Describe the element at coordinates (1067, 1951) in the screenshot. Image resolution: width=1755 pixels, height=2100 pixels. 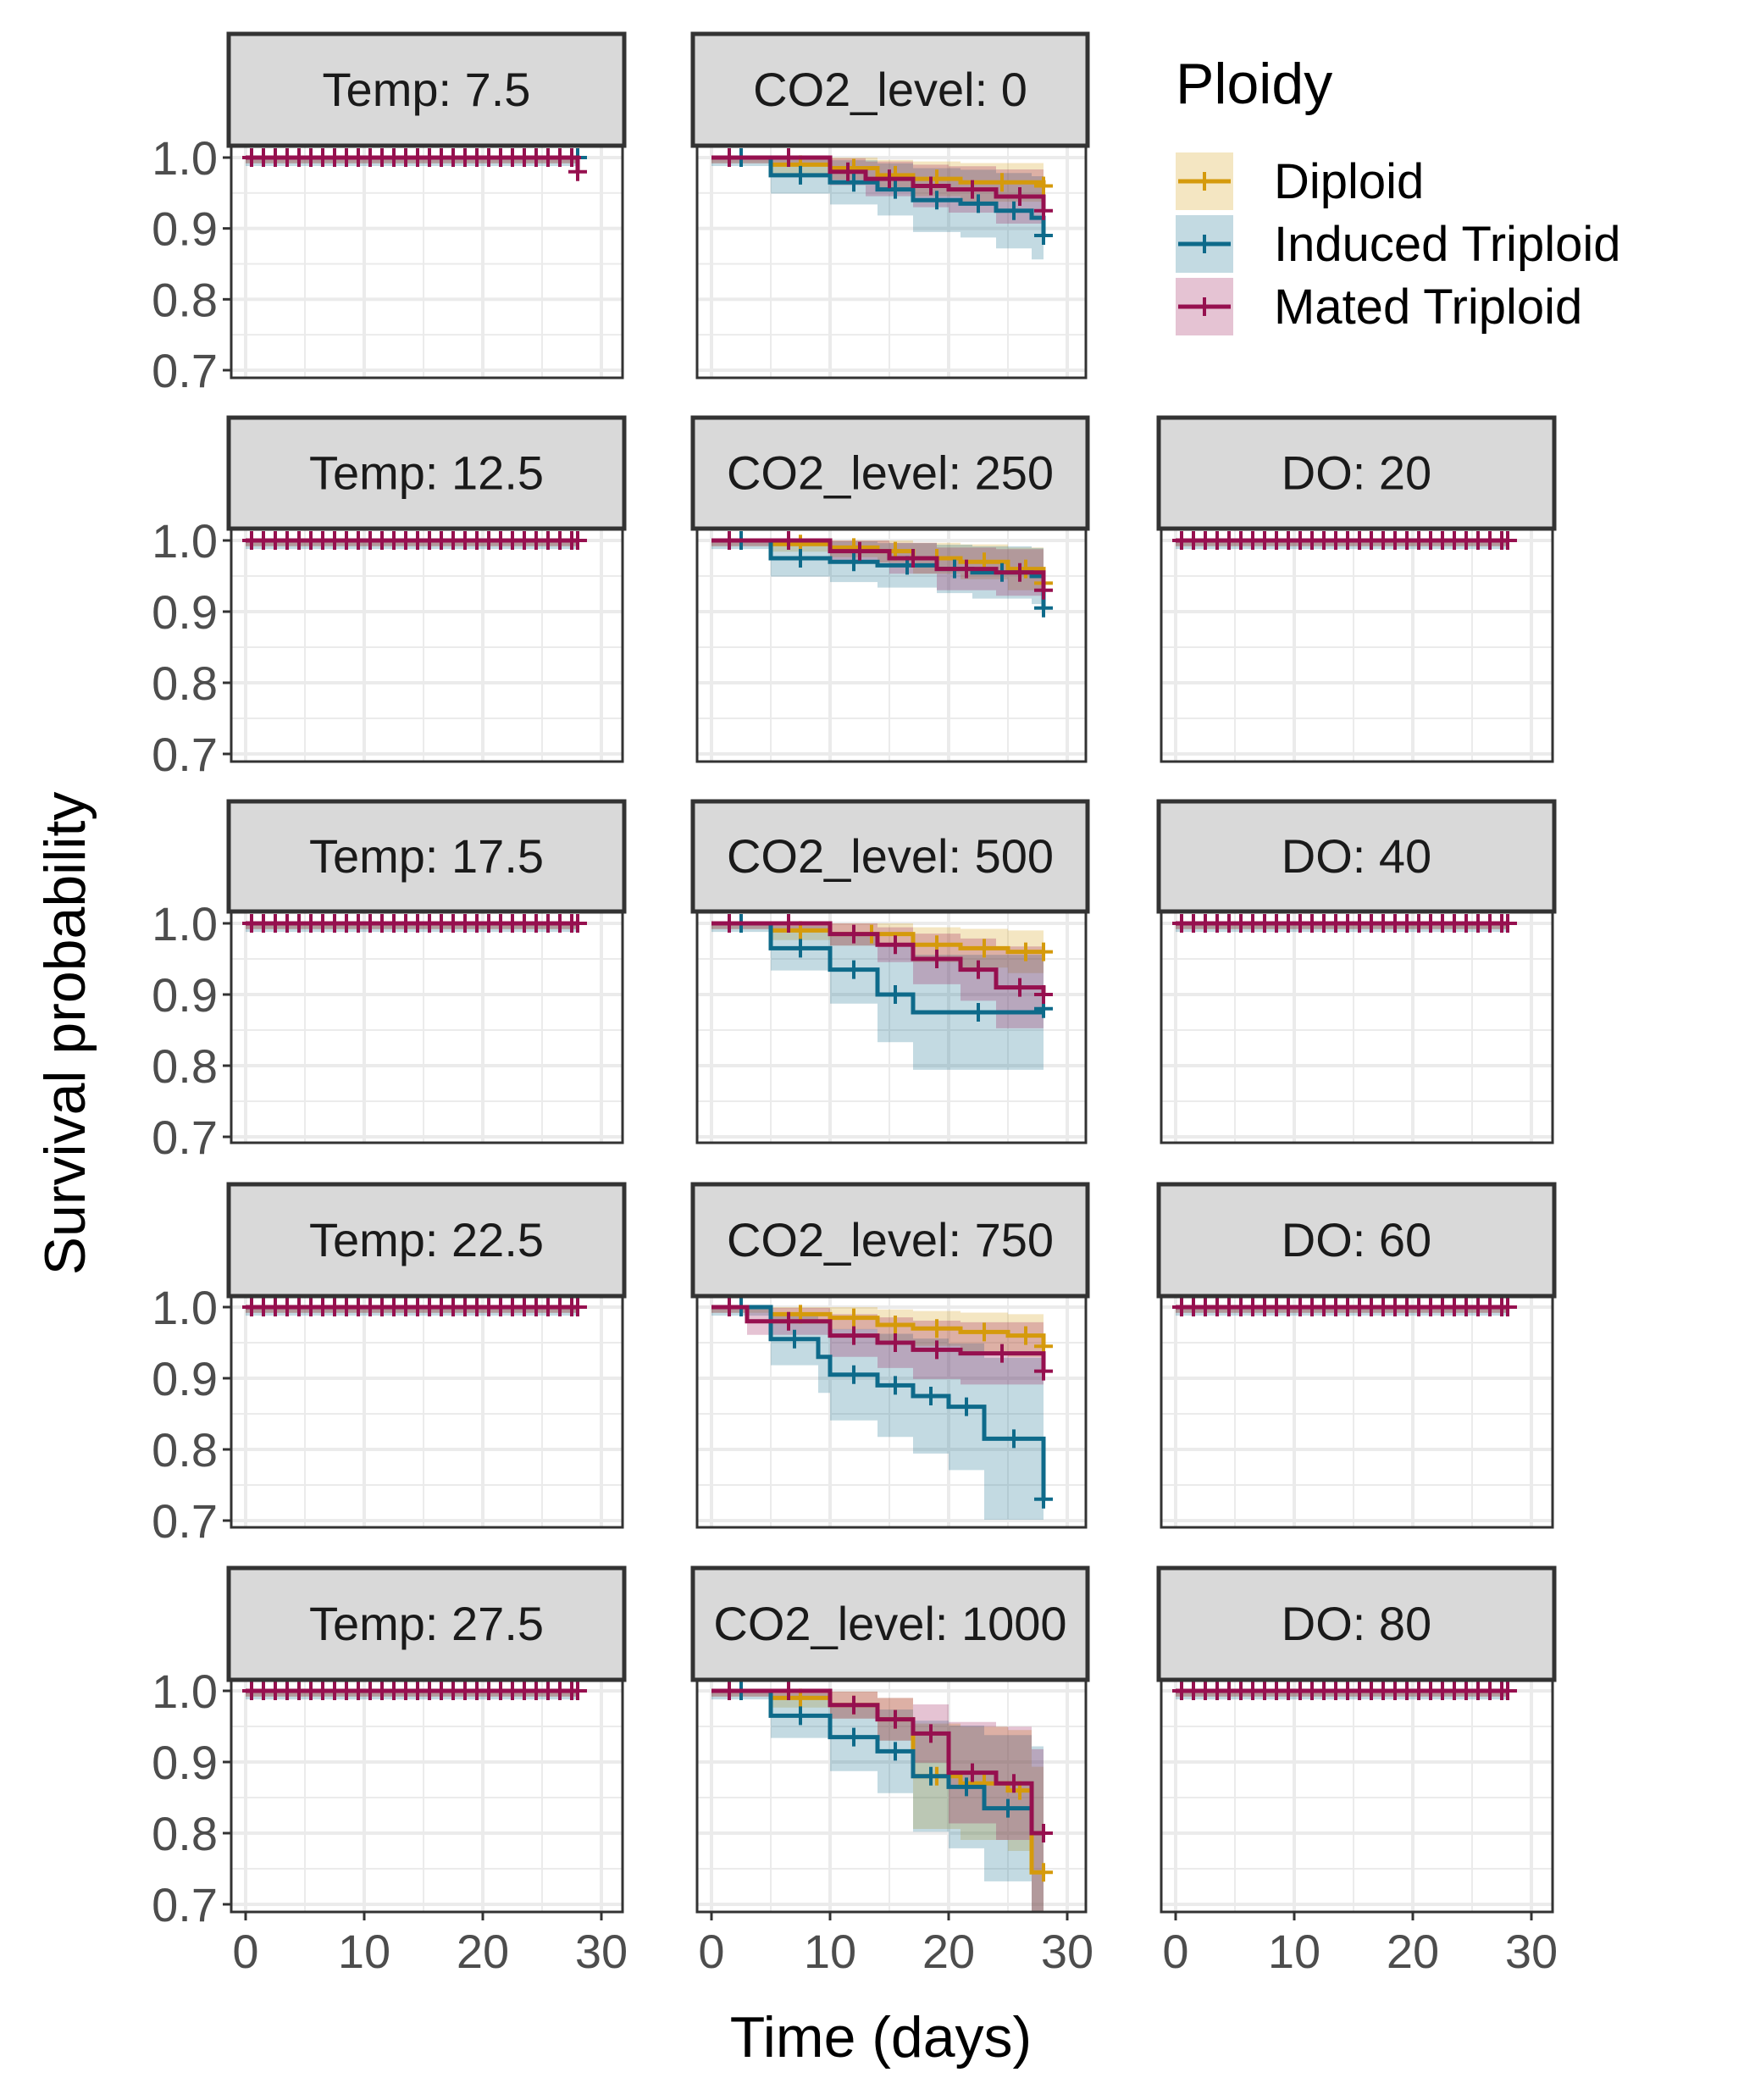
I see `x-tick-label: 30` at that location.